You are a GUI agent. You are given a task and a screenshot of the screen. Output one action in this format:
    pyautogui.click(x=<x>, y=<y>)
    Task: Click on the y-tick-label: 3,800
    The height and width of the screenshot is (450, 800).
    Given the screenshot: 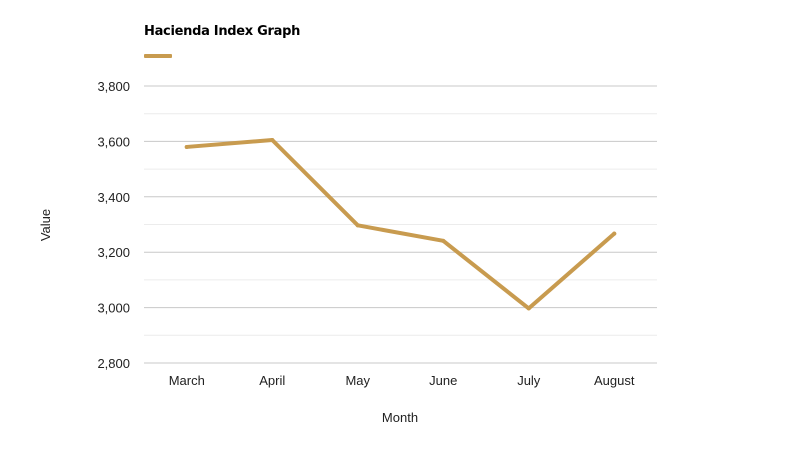 What is the action you would take?
    pyautogui.click(x=113, y=86)
    